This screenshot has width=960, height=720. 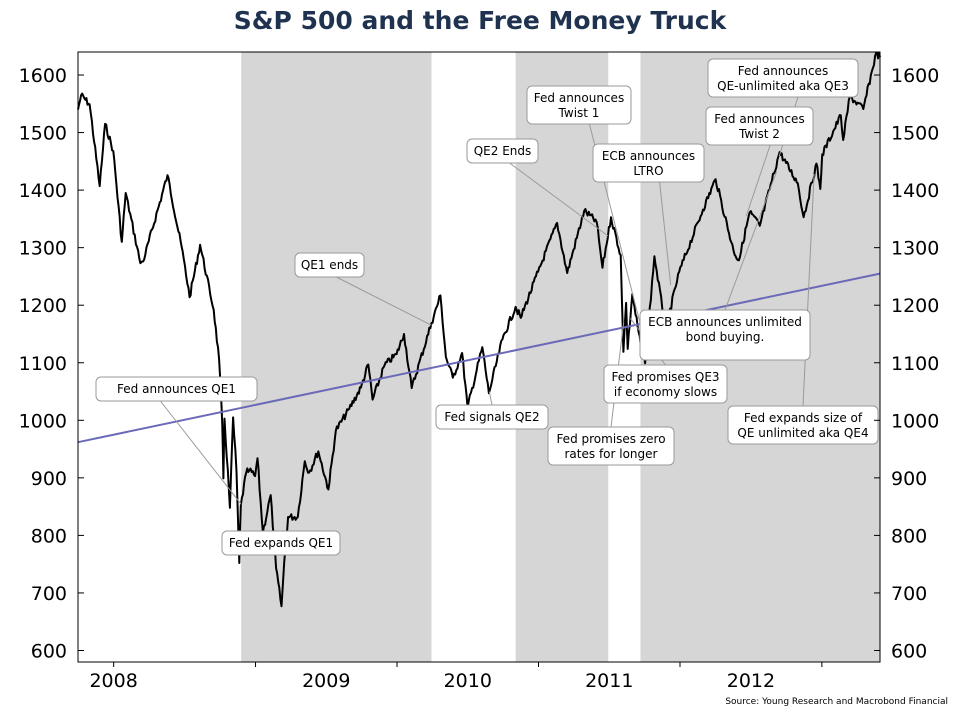 I want to click on annotation-line: ECB announces unlimited, so click(x=725, y=322).